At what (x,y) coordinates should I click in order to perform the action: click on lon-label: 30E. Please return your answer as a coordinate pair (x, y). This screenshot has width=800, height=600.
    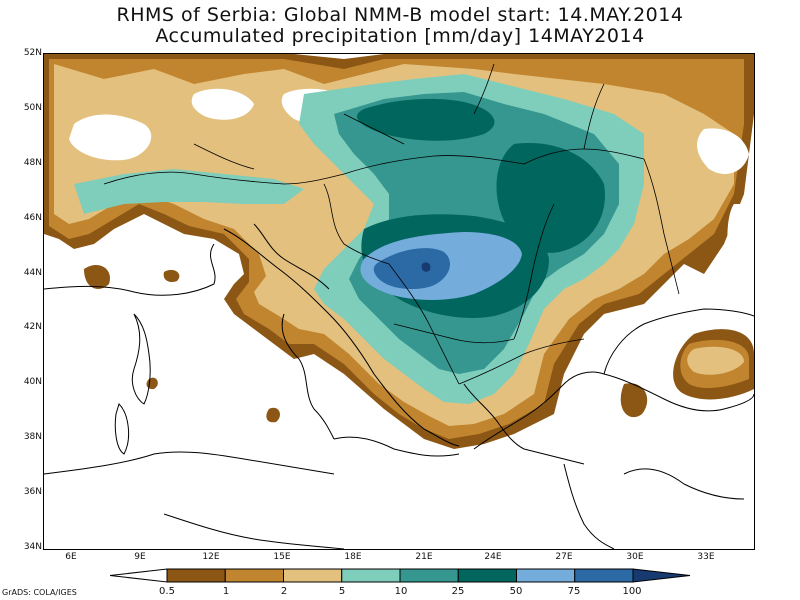
    Looking at the image, I should click on (635, 557).